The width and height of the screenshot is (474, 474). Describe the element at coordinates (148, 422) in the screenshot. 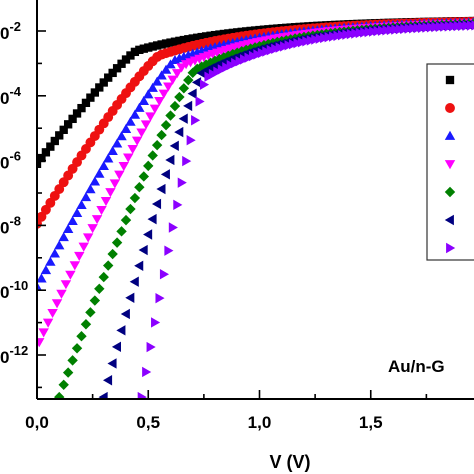

I see `x-tick-label: 0,5` at that location.